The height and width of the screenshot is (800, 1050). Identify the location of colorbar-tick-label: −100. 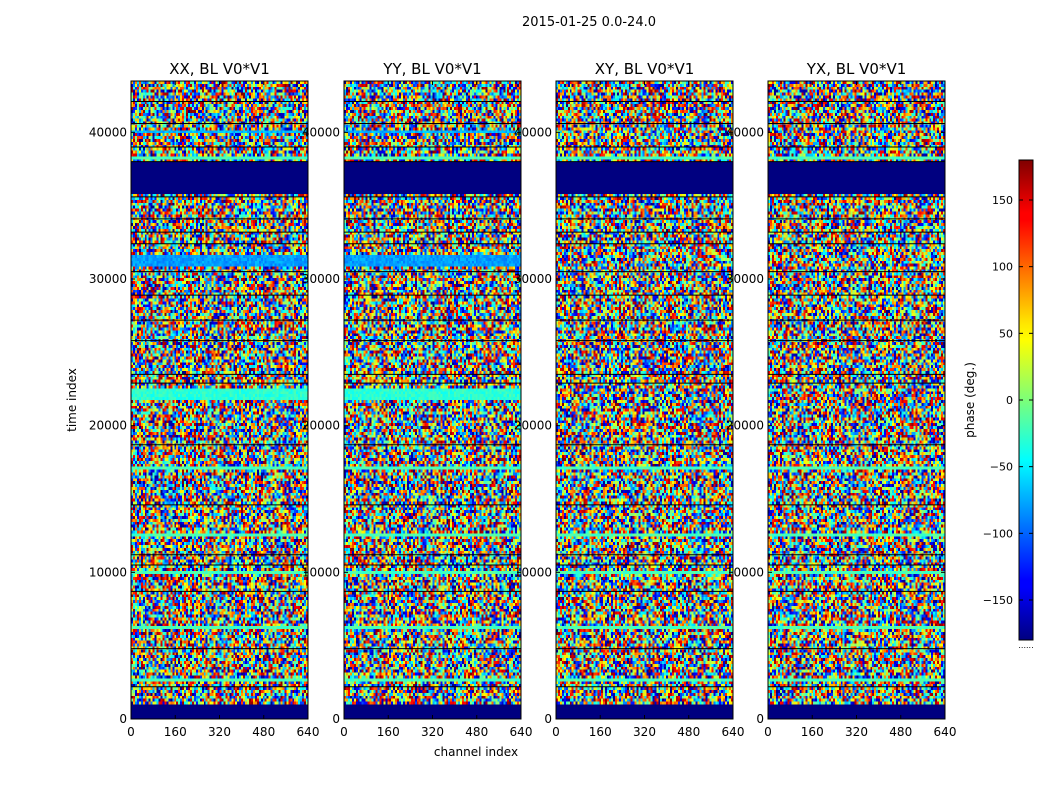
(998, 533).